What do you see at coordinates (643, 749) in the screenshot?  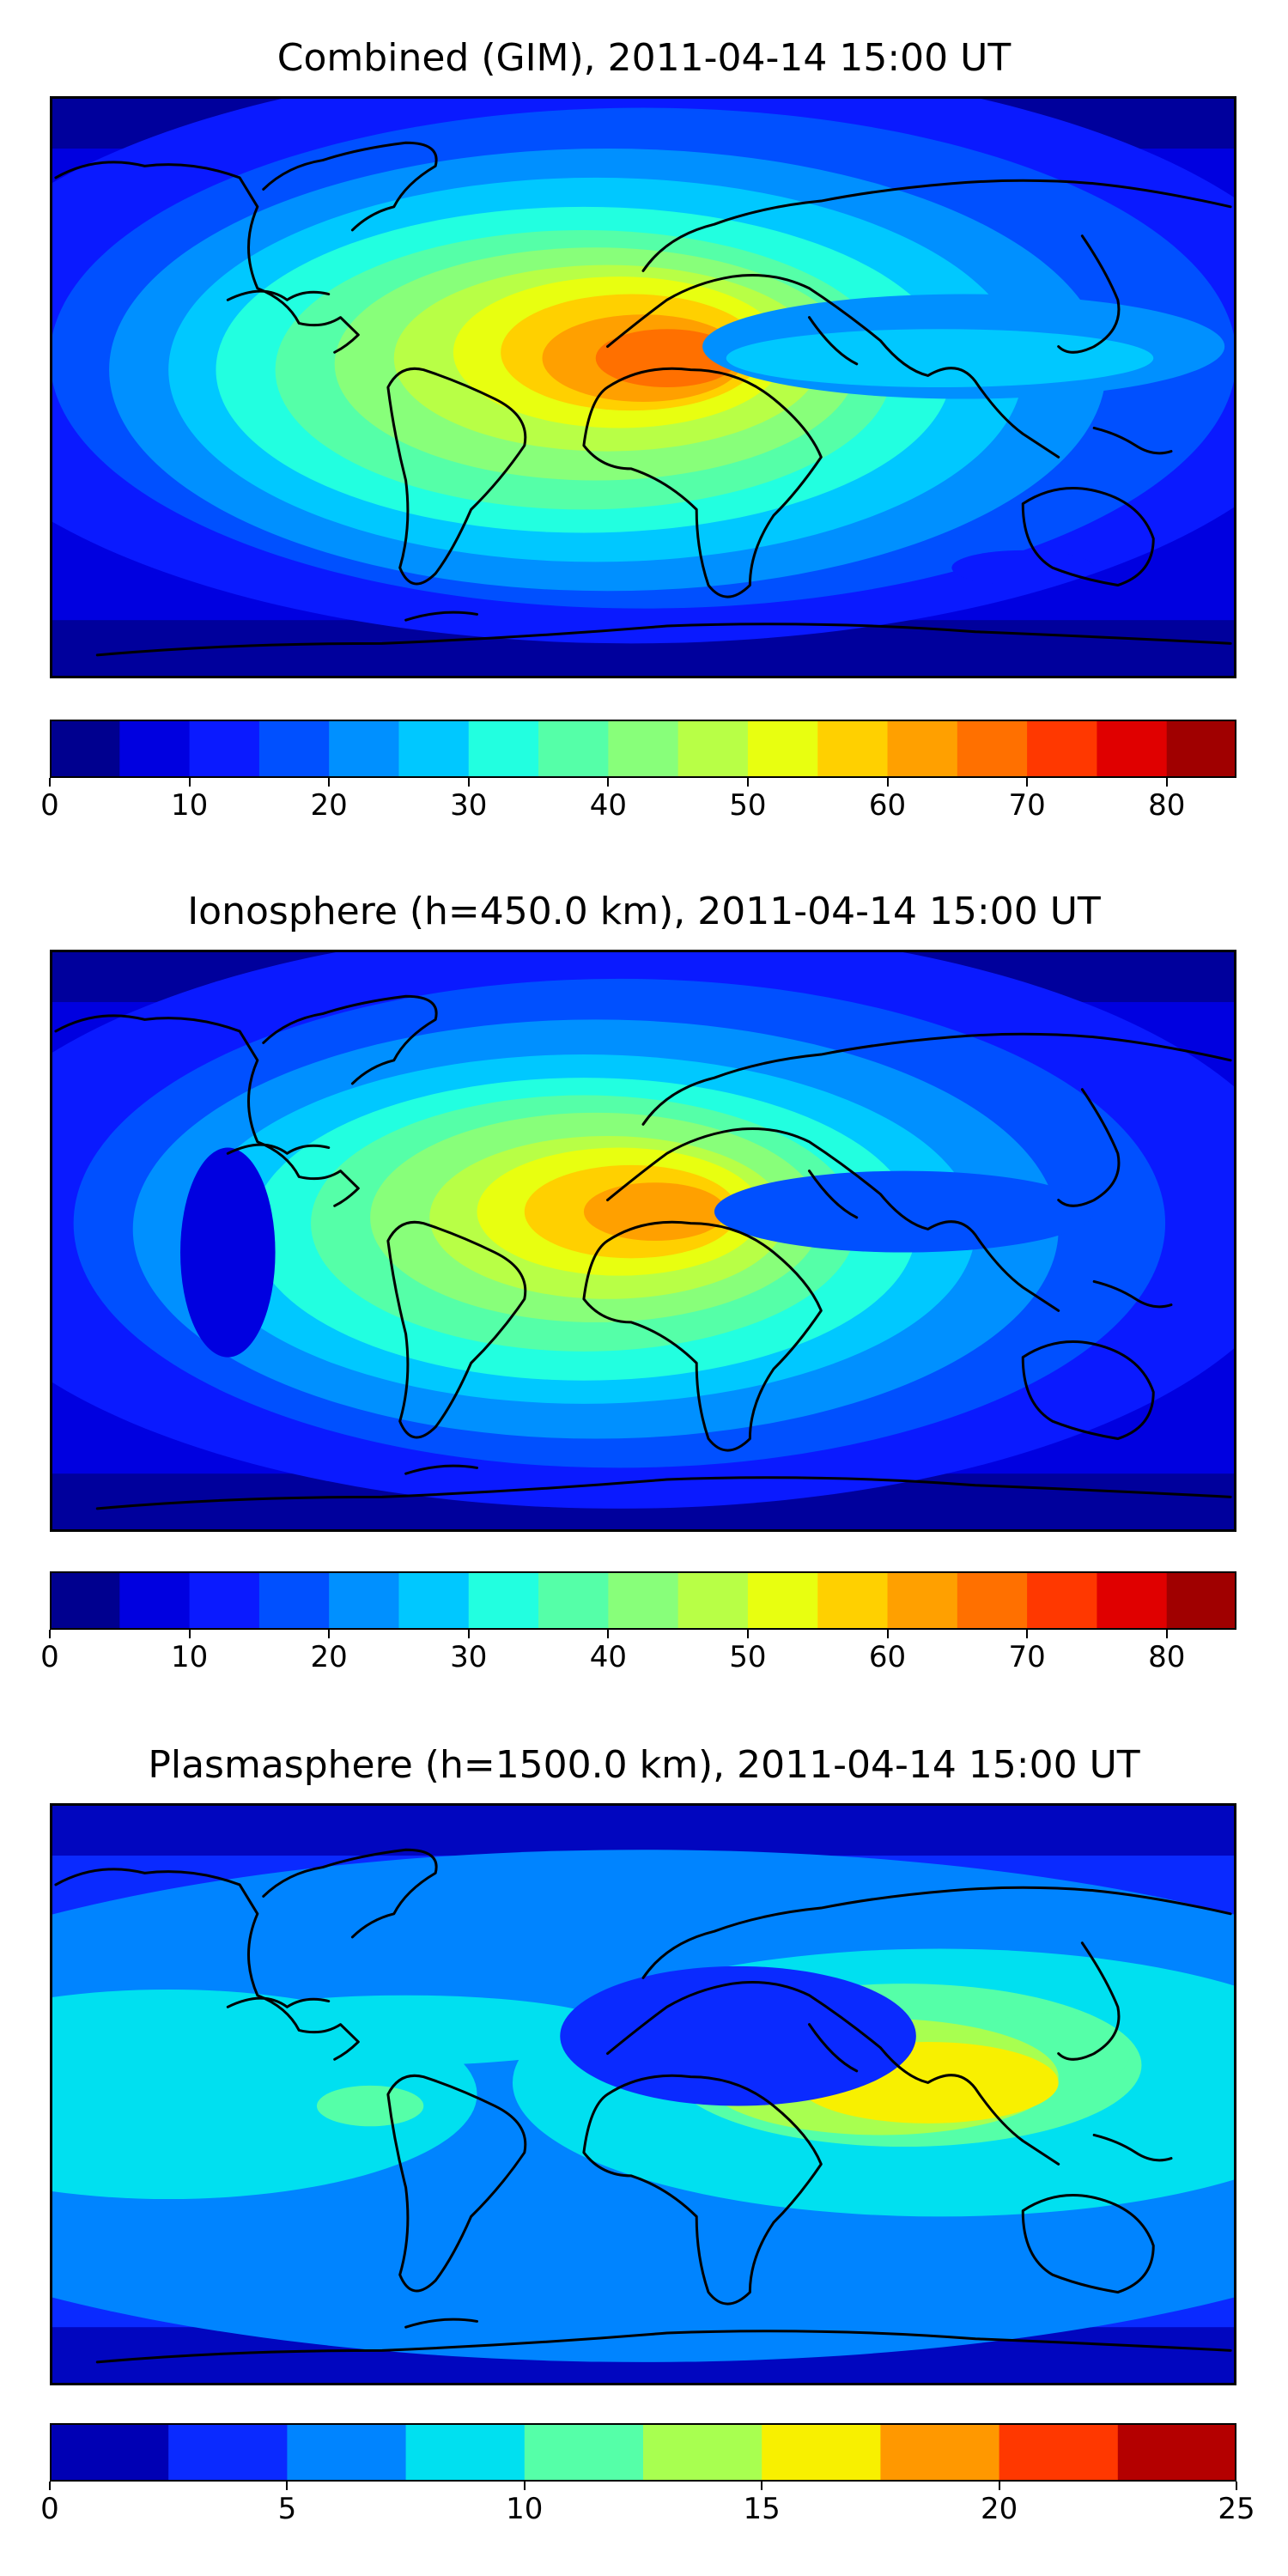 I see `colorbar-combined` at bounding box center [643, 749].